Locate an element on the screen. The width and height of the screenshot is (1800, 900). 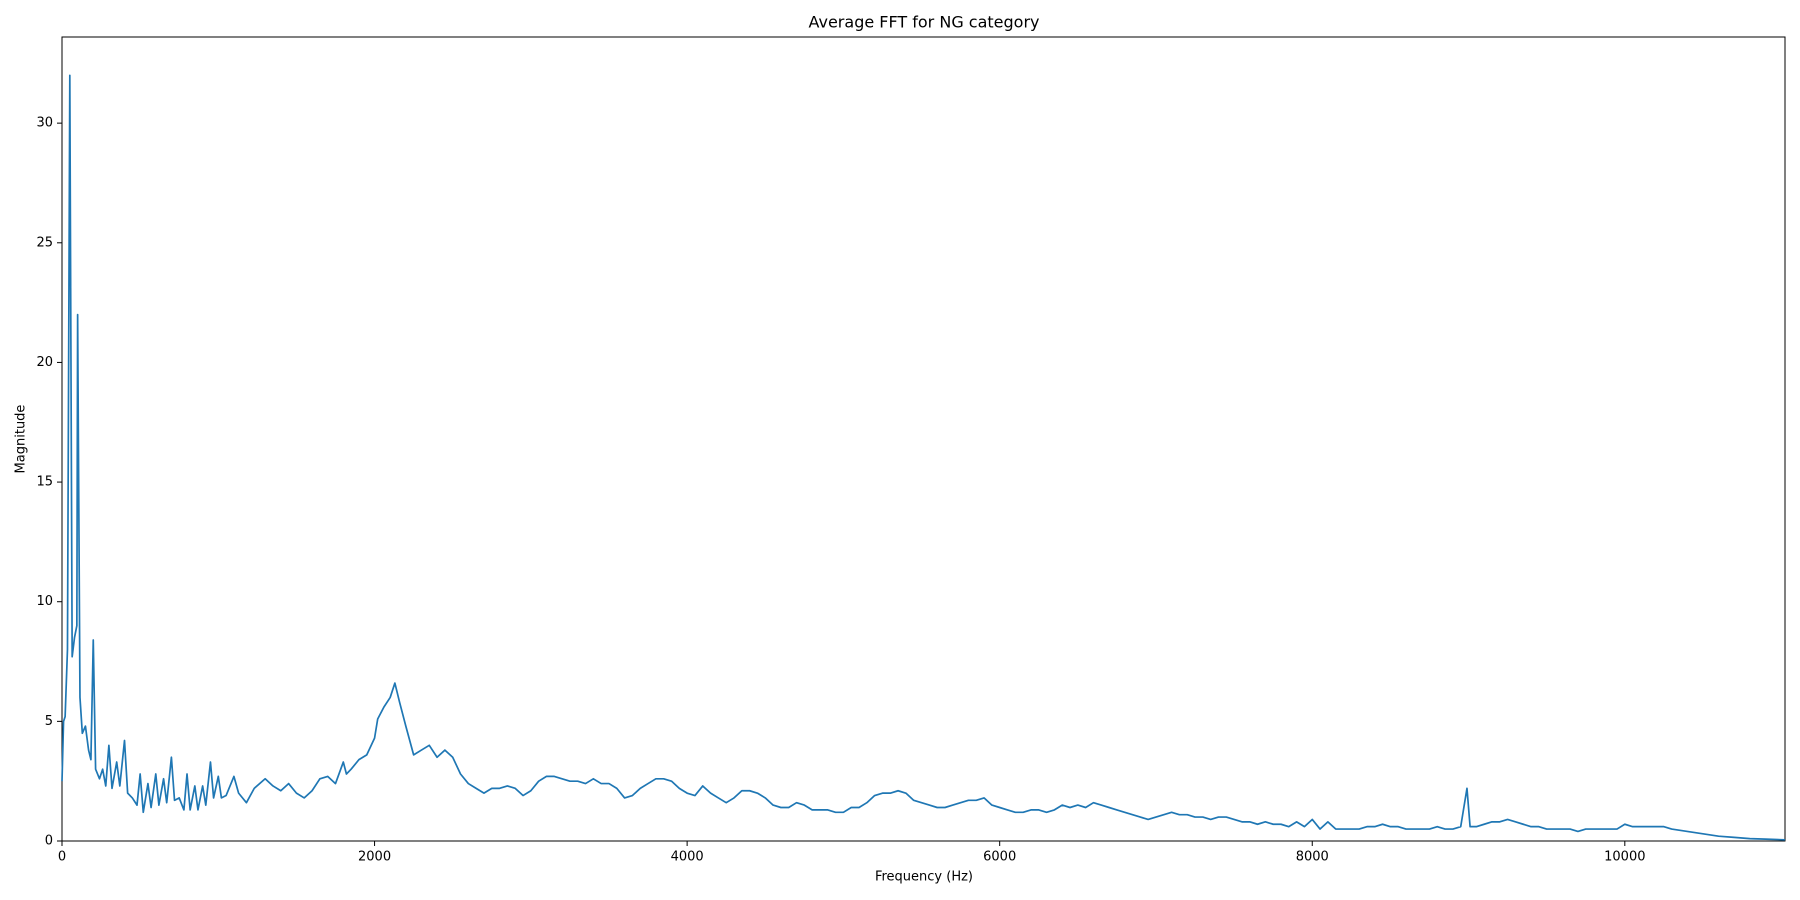
y-tick-label: 25 is located at coordinates (44, 242).